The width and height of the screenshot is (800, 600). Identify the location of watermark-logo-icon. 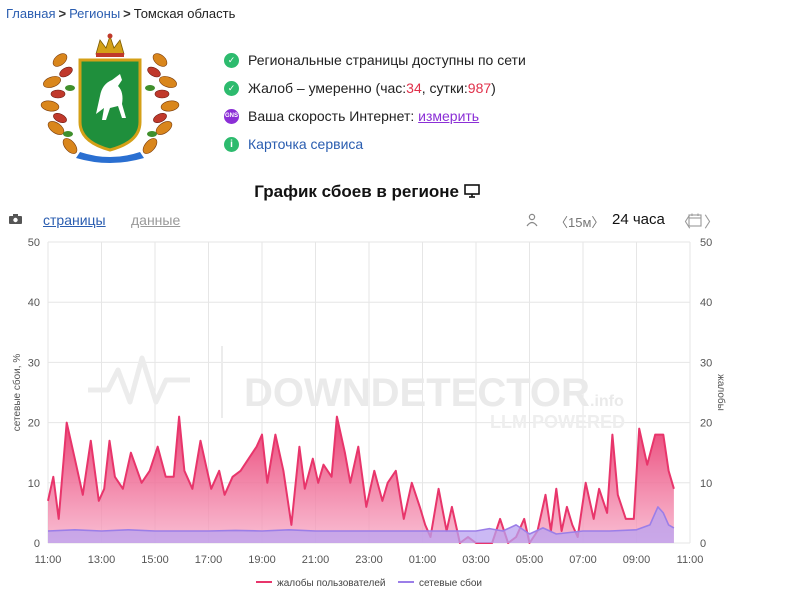
(139, 380).